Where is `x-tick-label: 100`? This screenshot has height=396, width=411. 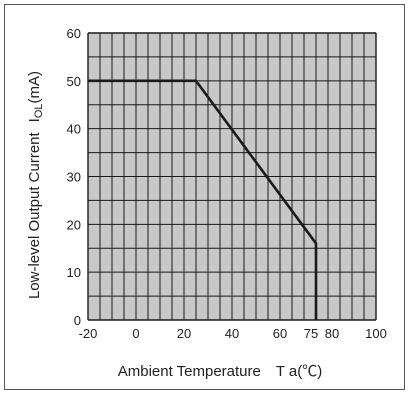
x-tick-label: 100 is located at coordinates (376, 333).